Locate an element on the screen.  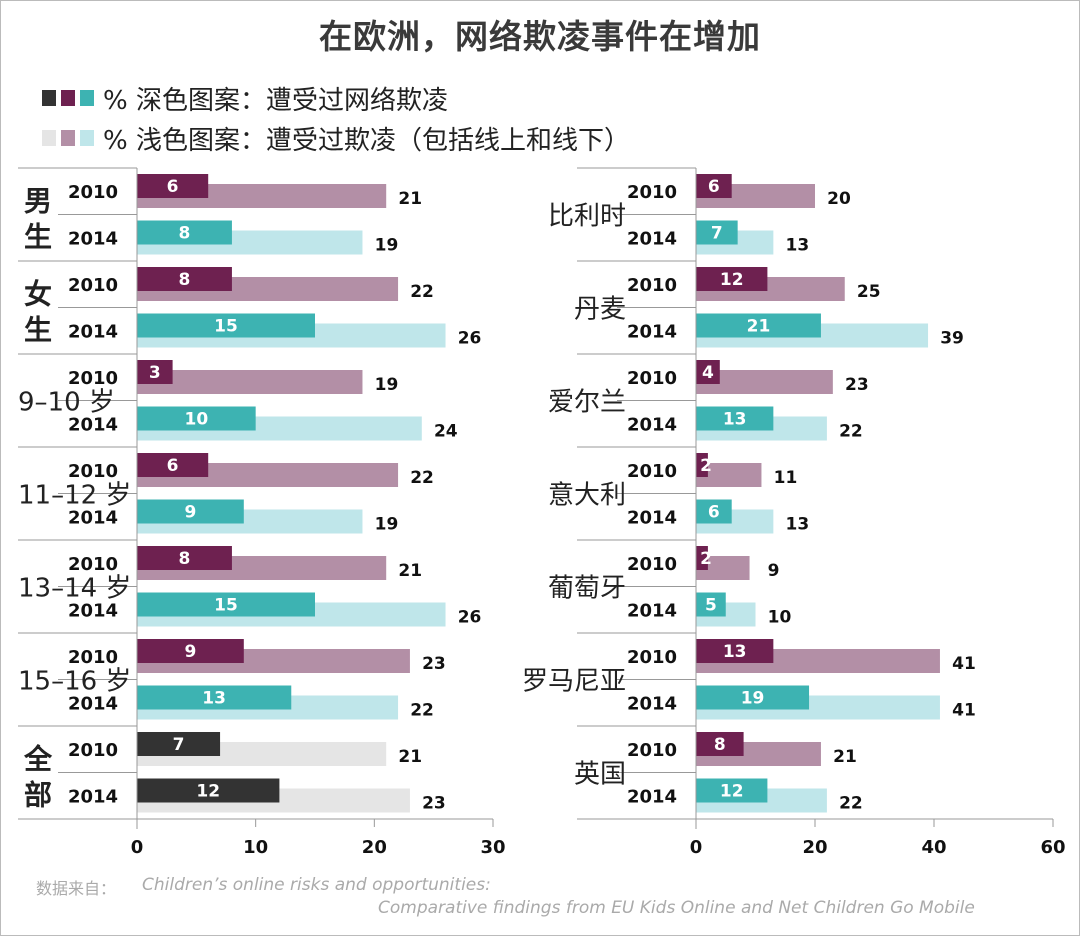
bar-cyber-label: 3 is located at coordinates (155, 373).